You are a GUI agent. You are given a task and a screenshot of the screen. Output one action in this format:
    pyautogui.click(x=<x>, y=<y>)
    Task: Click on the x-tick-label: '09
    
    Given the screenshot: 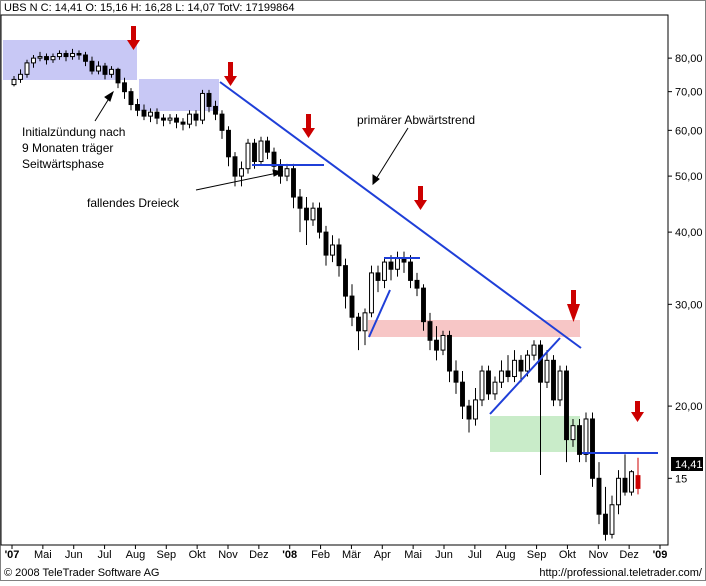 What is the action you would take?
    pyautogui.click(x=660, y=555)
    